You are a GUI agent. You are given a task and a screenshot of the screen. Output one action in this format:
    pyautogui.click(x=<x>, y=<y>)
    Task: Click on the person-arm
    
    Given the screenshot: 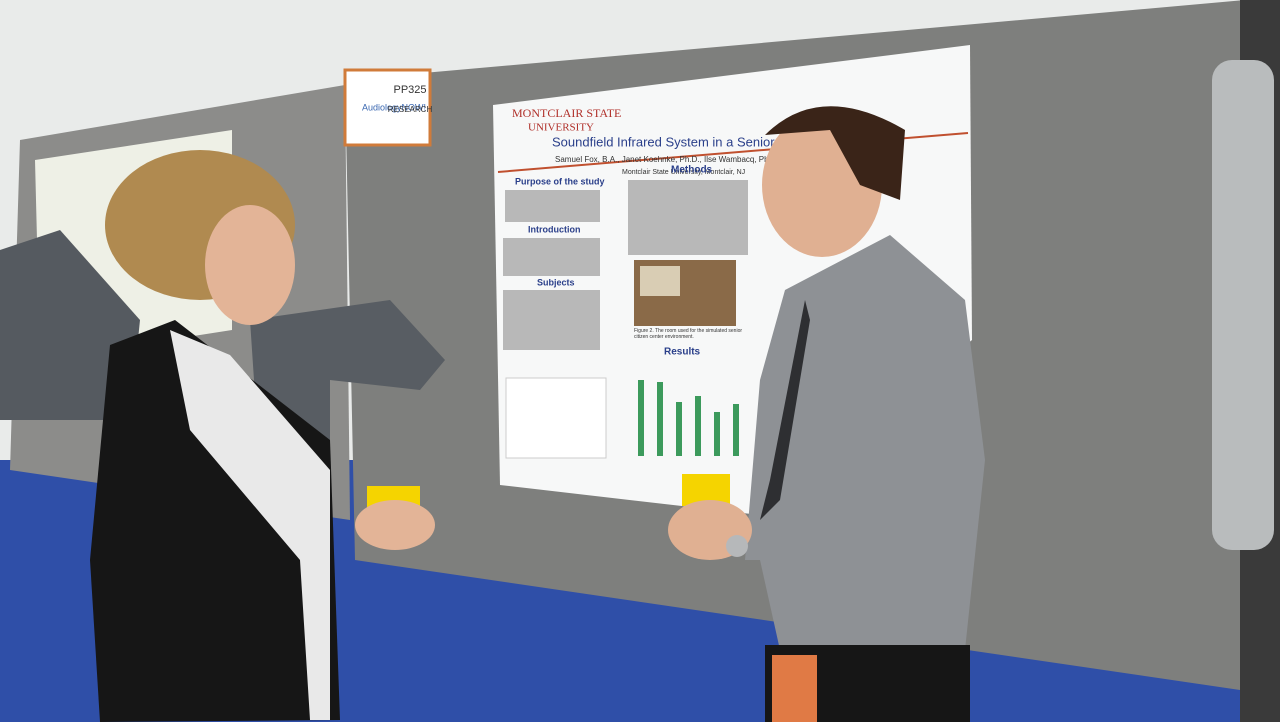 What is the action you would take?
    pyautogui.click(x=70, y=325)
    